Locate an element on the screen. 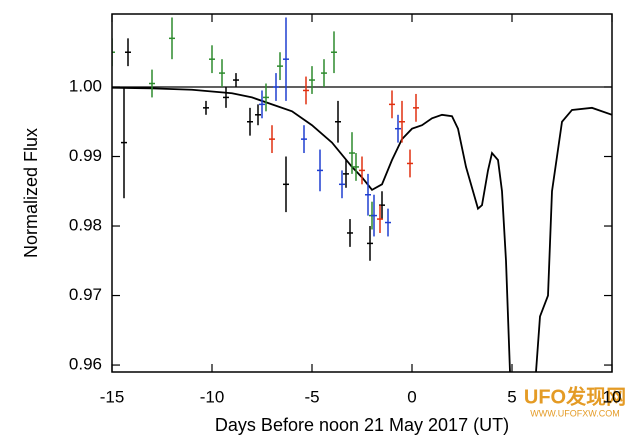 The height and width of the screenshot is (448, 640). x-tick-label: -5 is located at coordinates (311, 396).